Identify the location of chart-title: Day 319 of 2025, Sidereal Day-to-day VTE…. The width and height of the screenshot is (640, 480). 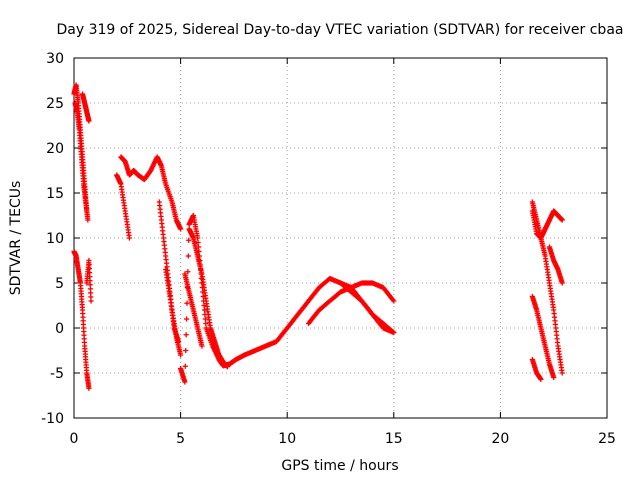
(340, 30).